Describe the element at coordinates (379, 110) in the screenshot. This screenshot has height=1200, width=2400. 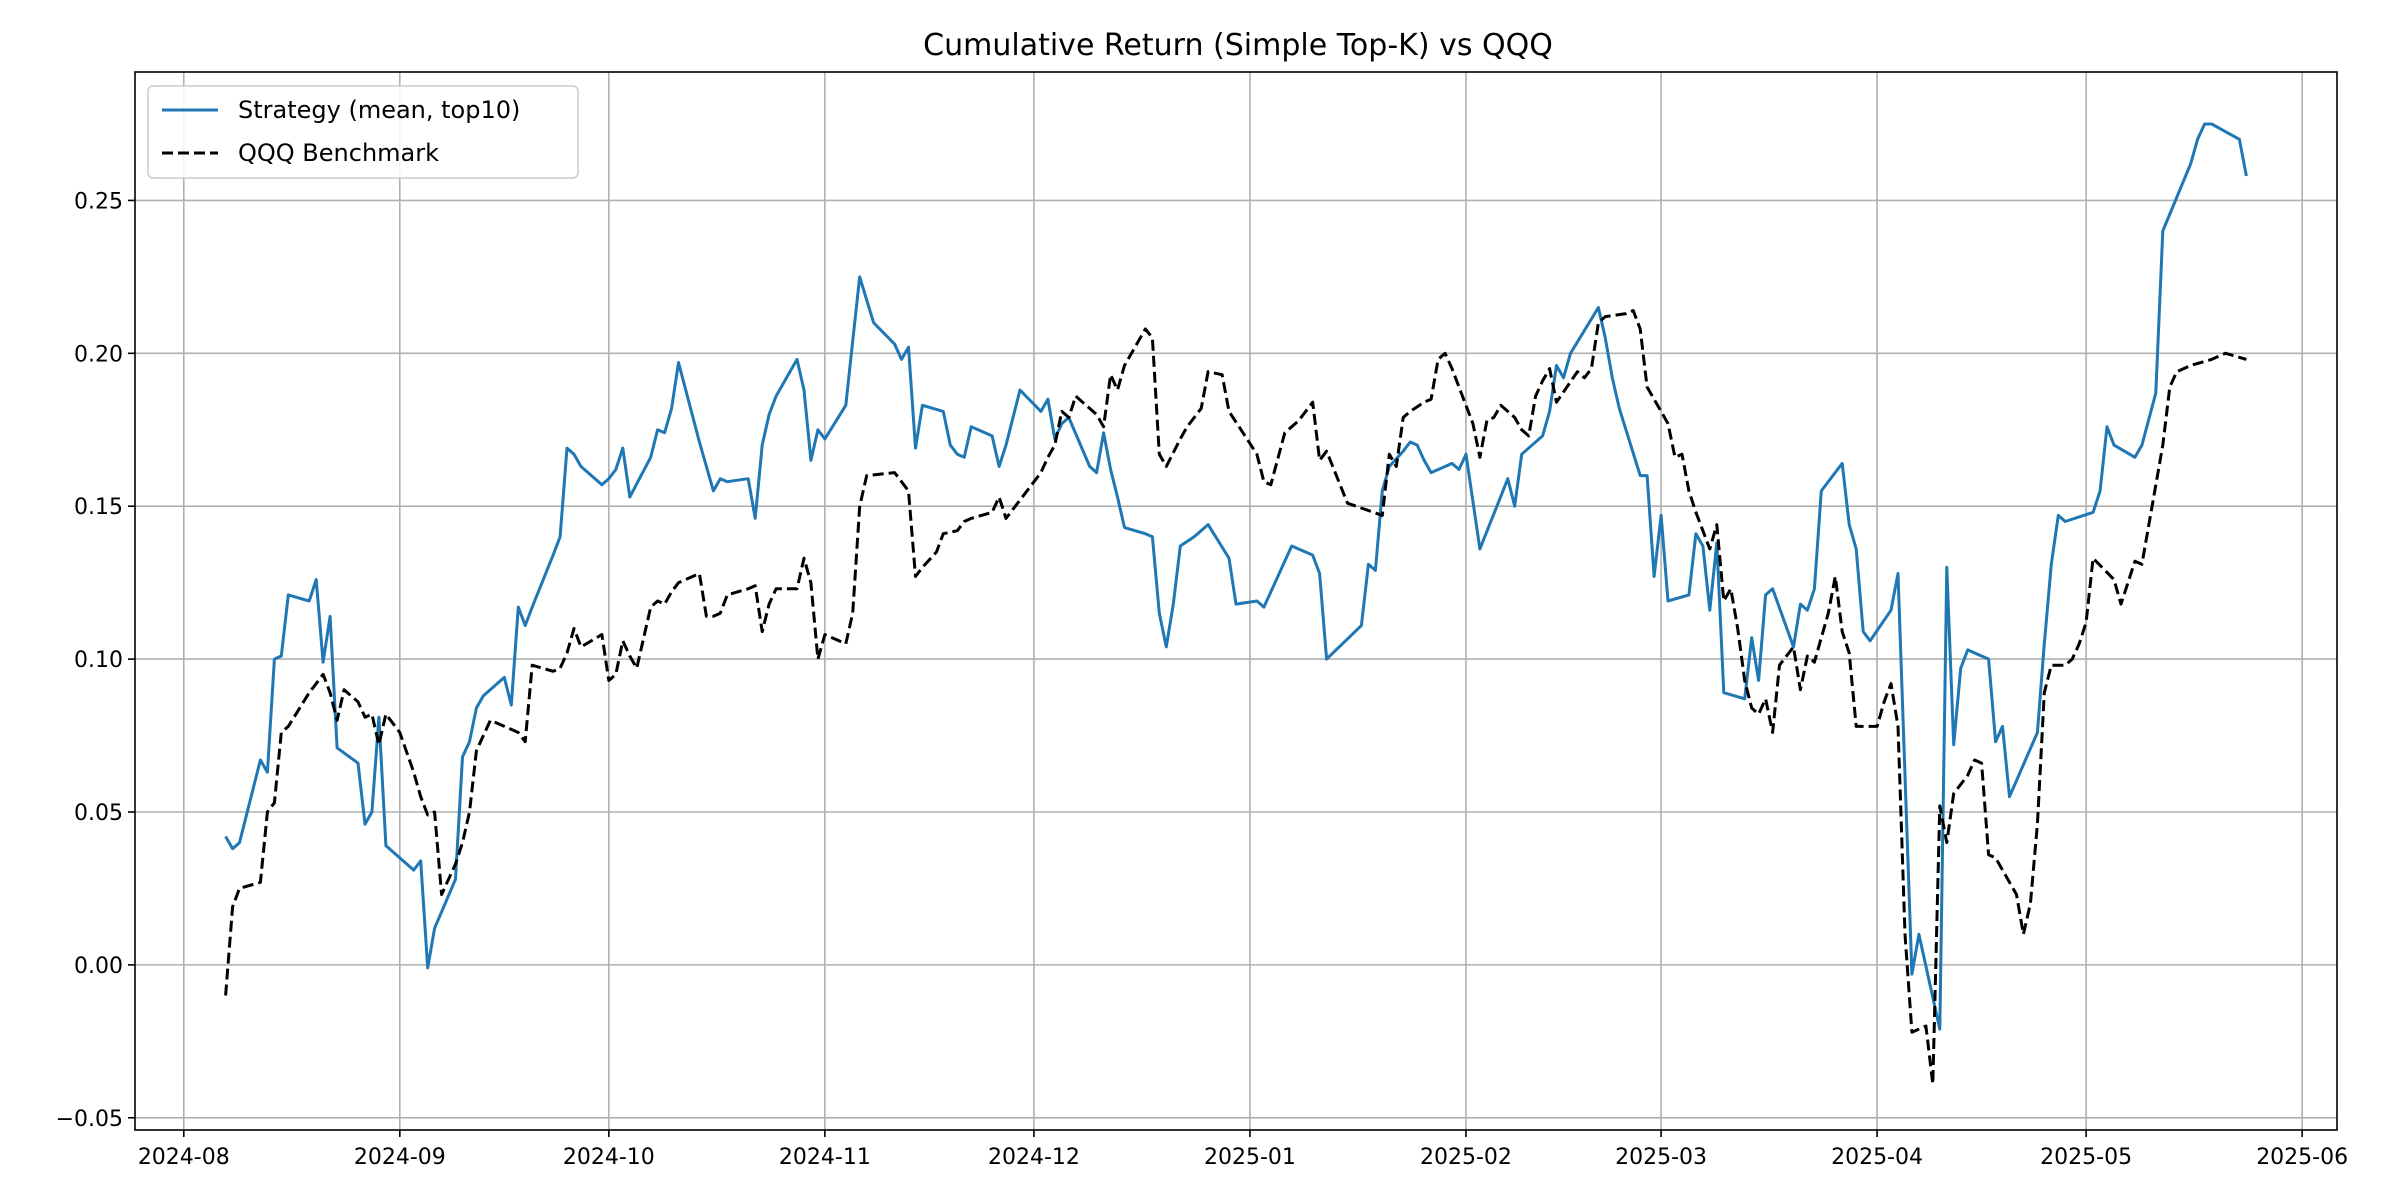
I see `legend-label-strategy: Strategy (mean, top10)` at that location.